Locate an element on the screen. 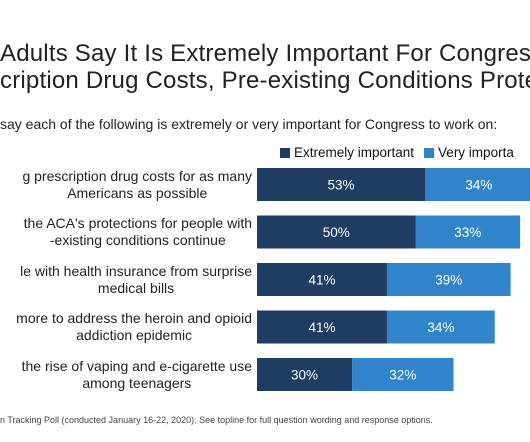 This screenshot has height=442, width=530. category-label-line: Americans as possible is located at coordinates (137, 192).